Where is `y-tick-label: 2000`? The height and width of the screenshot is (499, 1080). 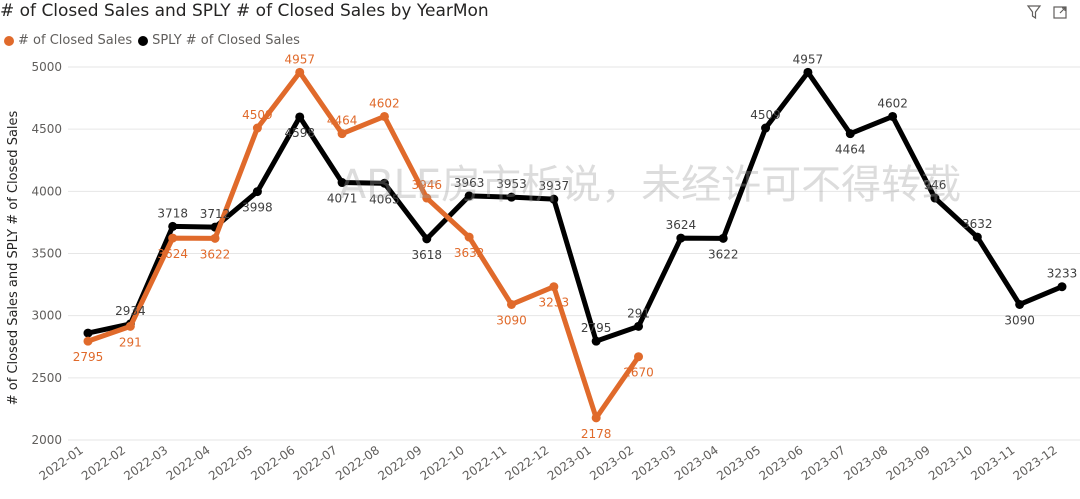
y-tick-label: 2000 is located at coordinates (46, 440).